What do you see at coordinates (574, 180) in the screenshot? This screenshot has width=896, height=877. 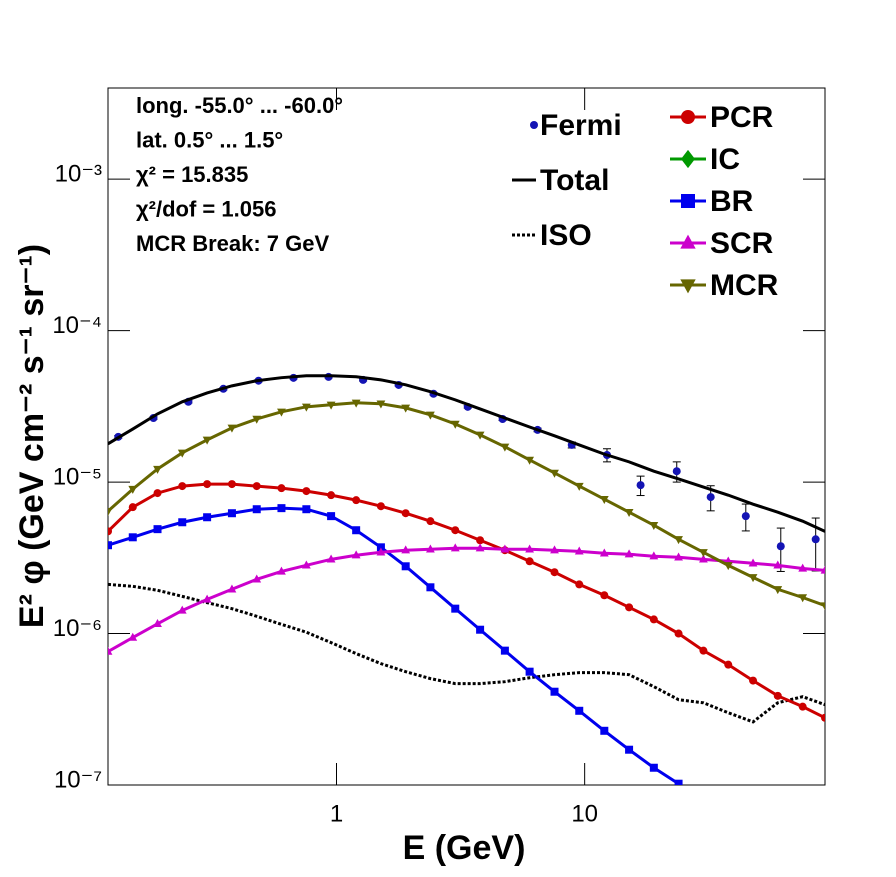 I see `legend-label: Total` at bounding box center [574, 180].